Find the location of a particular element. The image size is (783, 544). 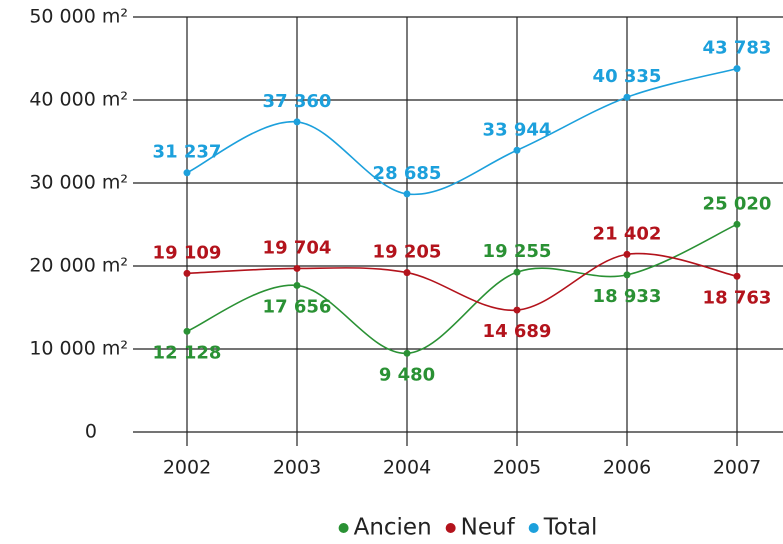

x-tick-label: 2007 is located at coordinates (737, 468).